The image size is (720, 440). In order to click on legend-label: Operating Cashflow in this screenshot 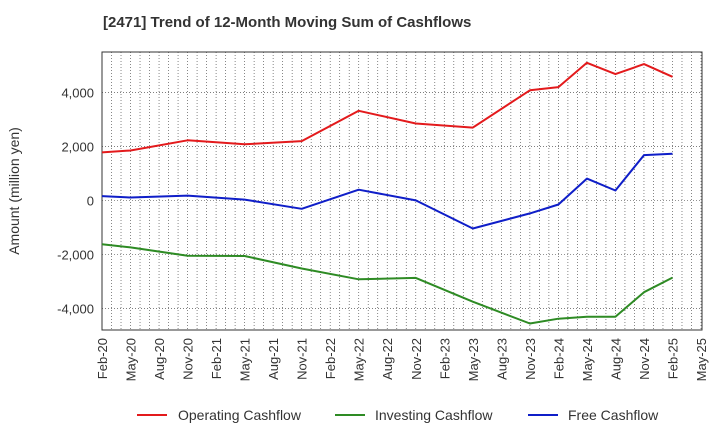, I will do `click(240, 415)`.